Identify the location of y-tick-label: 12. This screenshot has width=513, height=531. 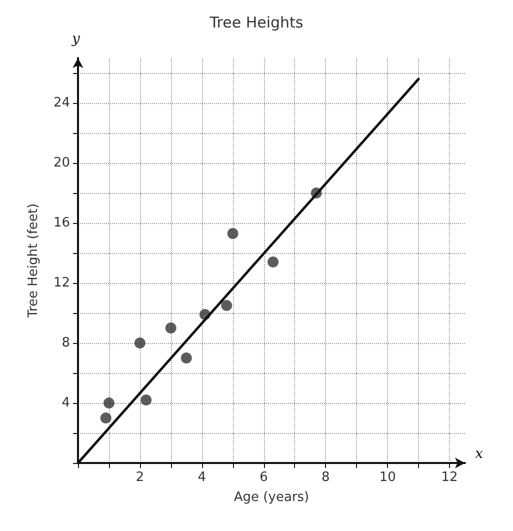
(61, 283).